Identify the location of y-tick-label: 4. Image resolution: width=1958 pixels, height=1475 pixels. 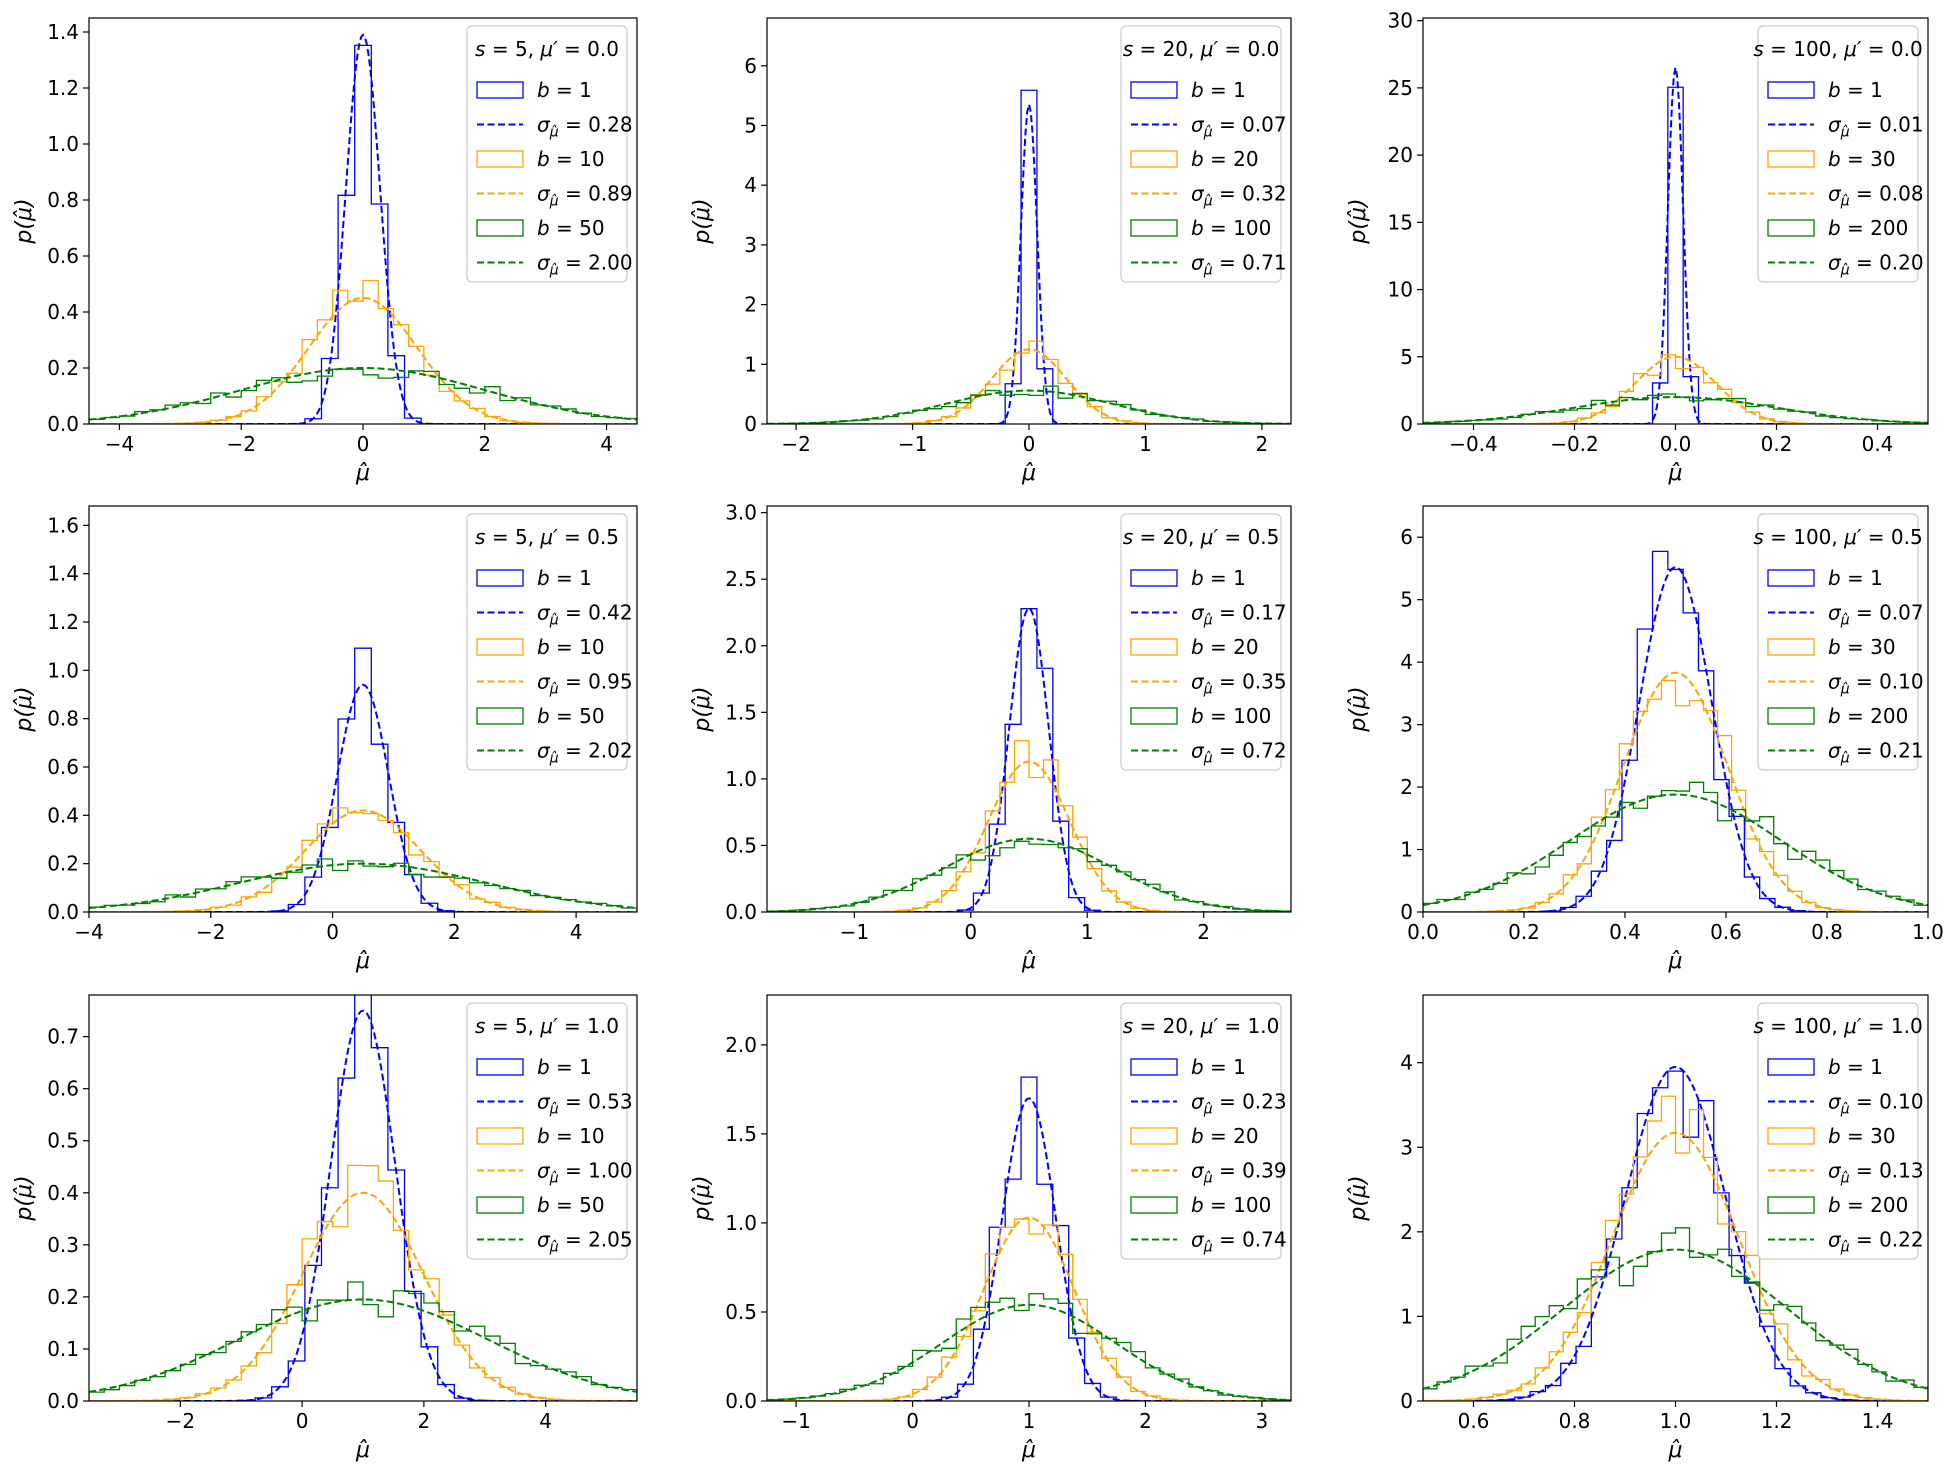
(1406, 1063).